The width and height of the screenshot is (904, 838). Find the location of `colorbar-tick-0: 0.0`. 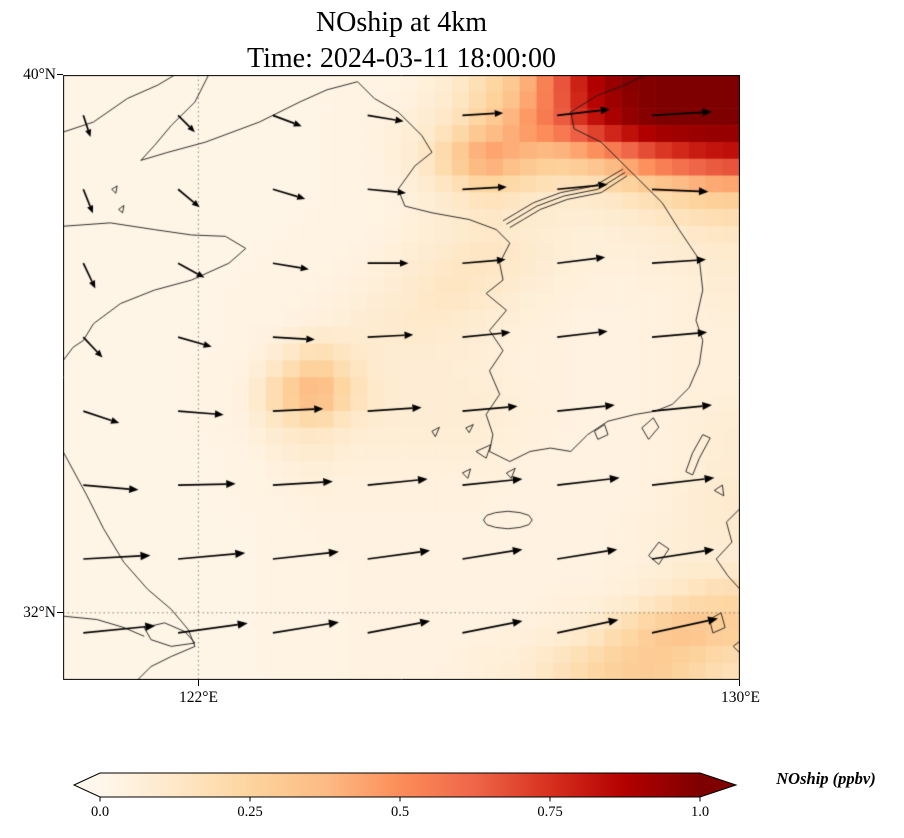

colorbar-tick-0: 0.0 is located at coordinates (100, 812).